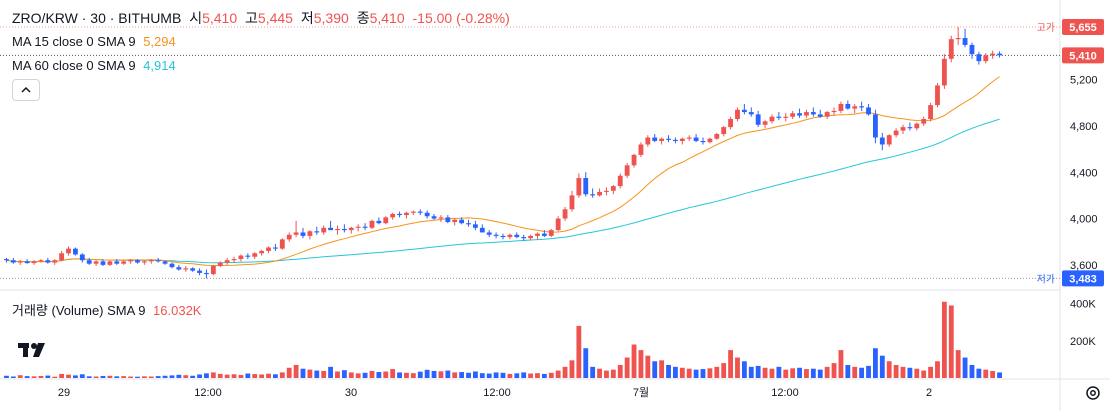 This screenshot has width=1110, height=411. What do you see at coordinates (96, 65) in the screenshot?
I see `legend-ma60: MA 60 close 0 SMA 9 4,914` at bounding box center [96, 65].